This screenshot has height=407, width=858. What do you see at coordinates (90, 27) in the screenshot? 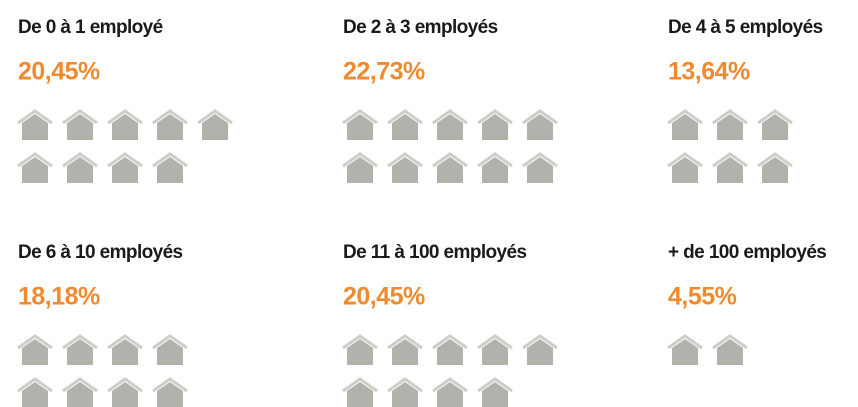
I see `category-label: De 0 à 1 employé` at bounding box center [90, 27].